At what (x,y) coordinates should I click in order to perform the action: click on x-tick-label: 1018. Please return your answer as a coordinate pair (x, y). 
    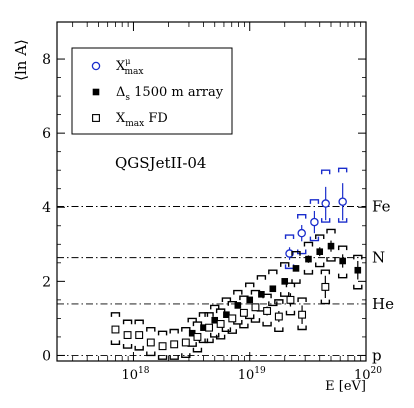
    Looking at the image, I should click on (135, 374).